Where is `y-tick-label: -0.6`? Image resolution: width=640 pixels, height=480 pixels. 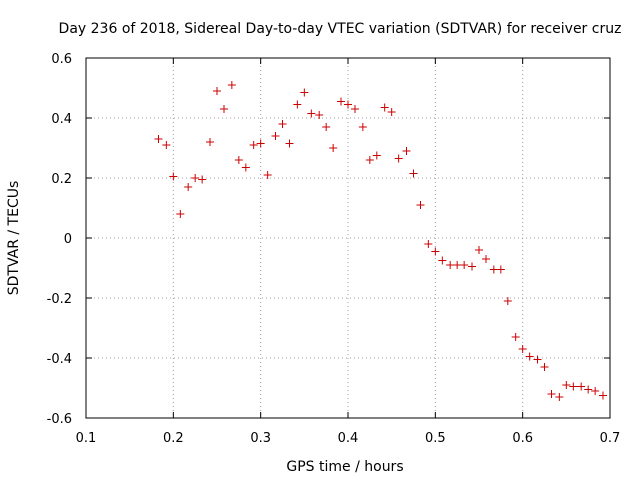 y-tick-label: -0.6 is located at coordinates (59, 419).